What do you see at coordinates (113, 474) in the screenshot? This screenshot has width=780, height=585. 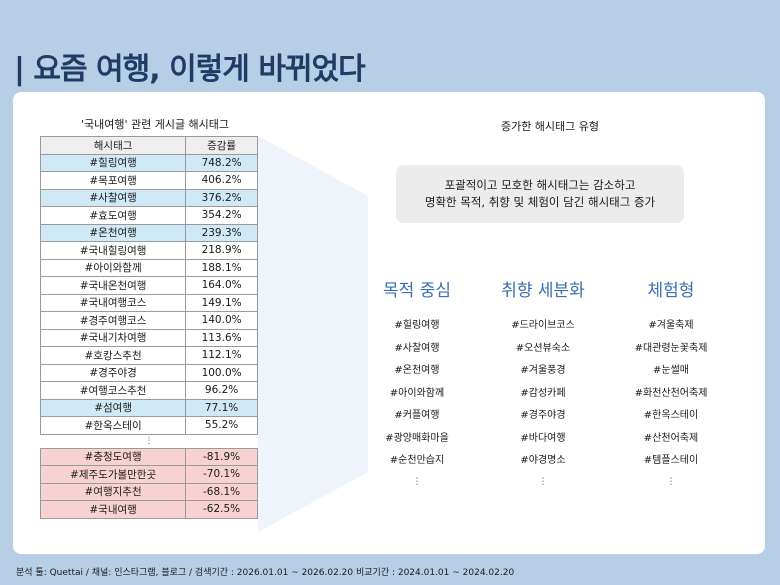 I see `hashtag-cell: #제주도가볼만한곳` at bounding box center [113, 474].